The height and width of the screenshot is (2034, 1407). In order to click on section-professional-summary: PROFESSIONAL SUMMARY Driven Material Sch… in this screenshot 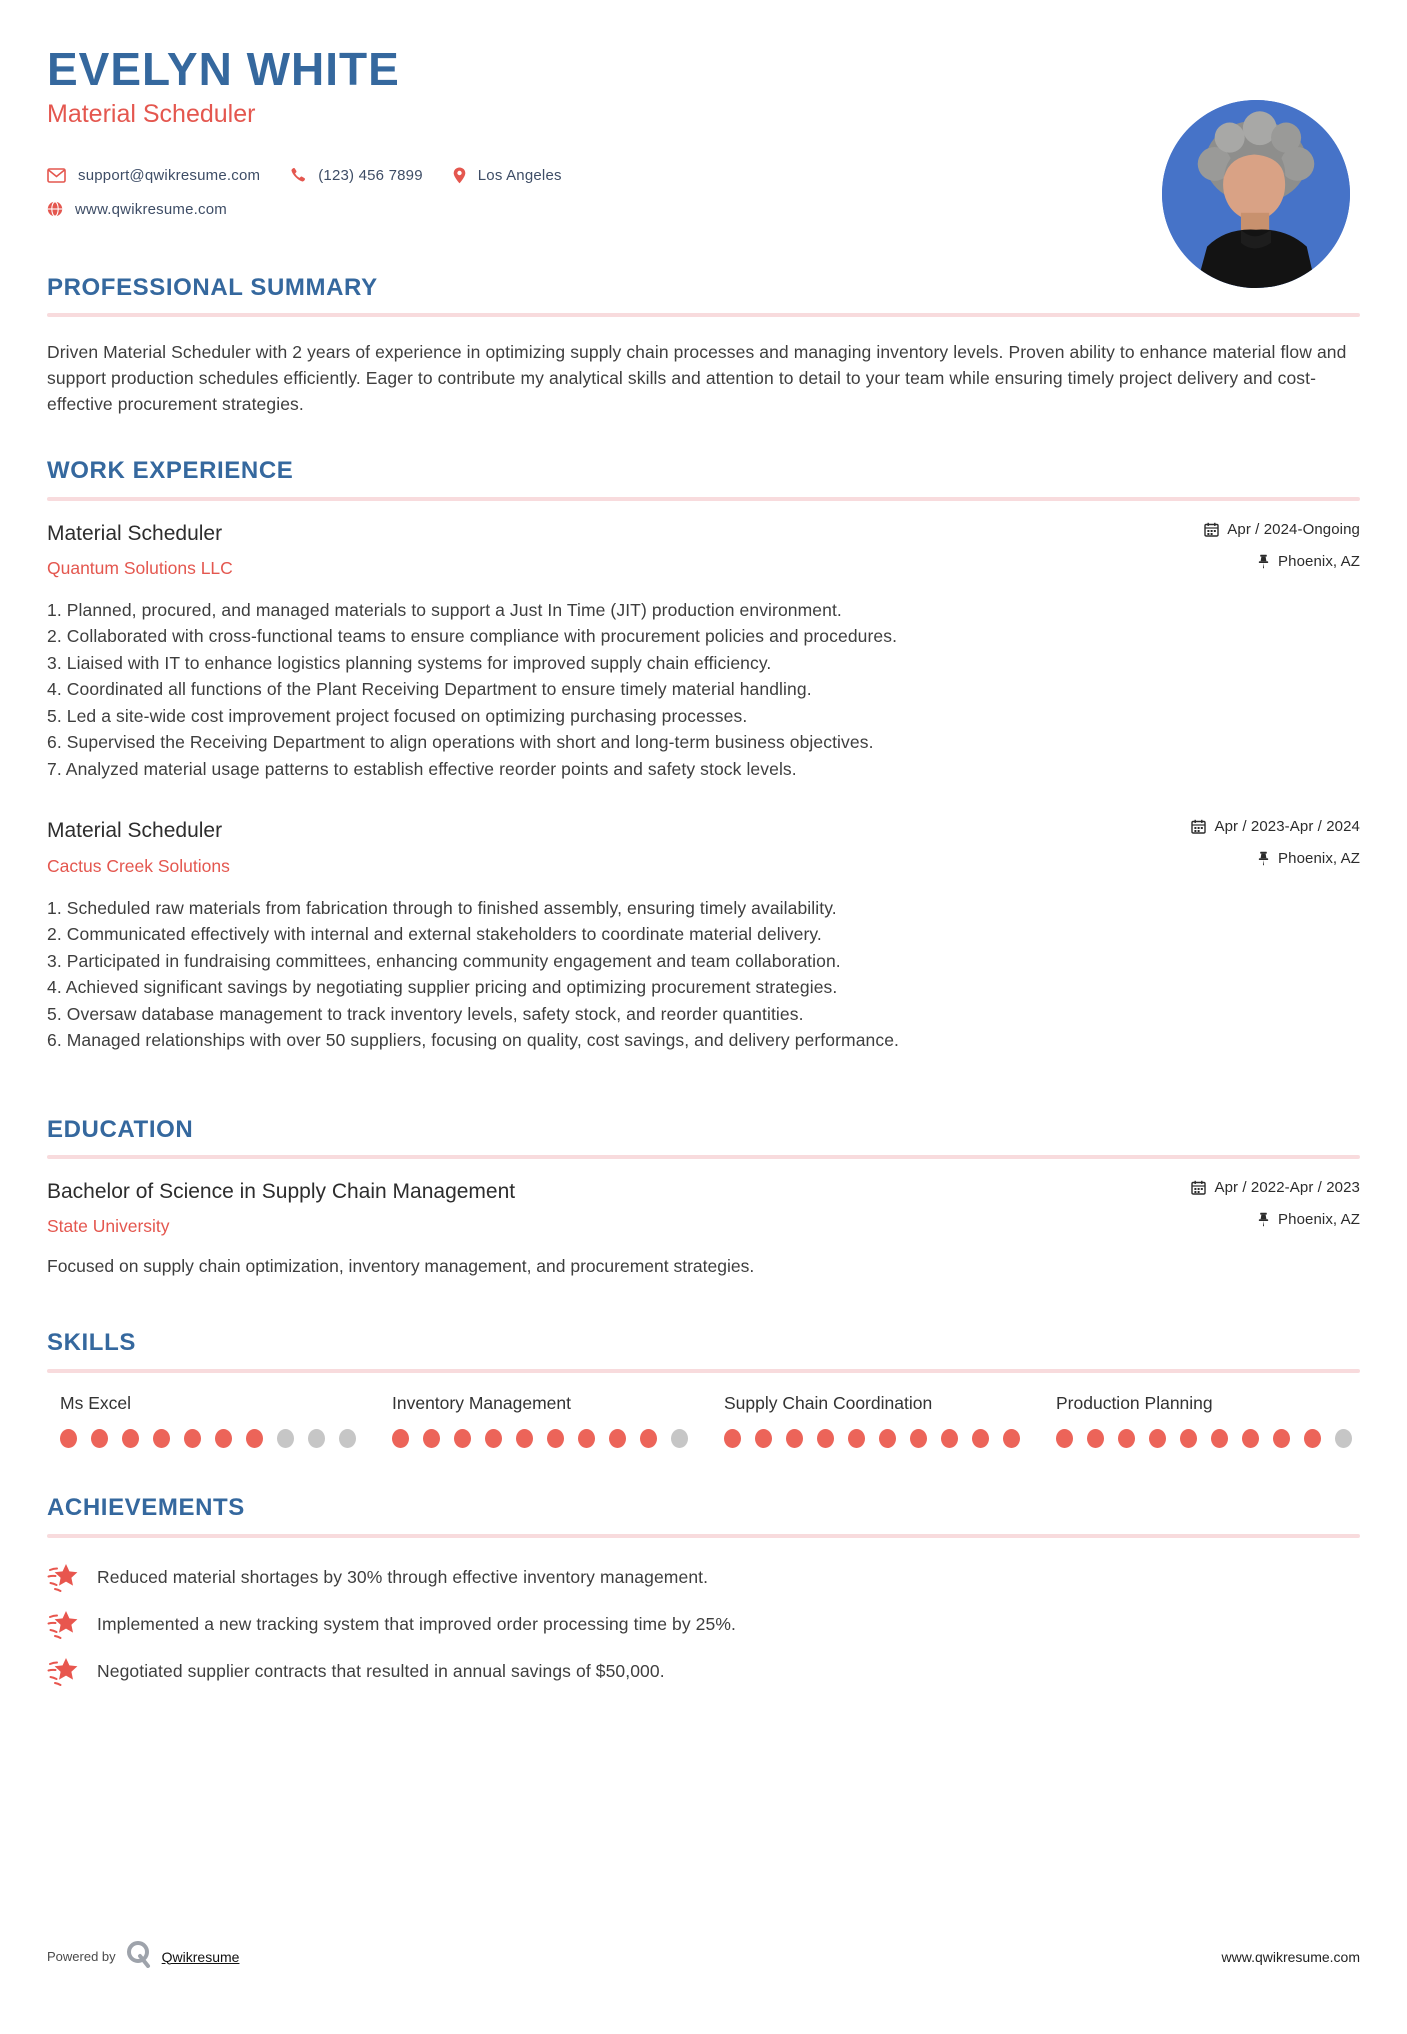, I will do `click(703, 346)`.